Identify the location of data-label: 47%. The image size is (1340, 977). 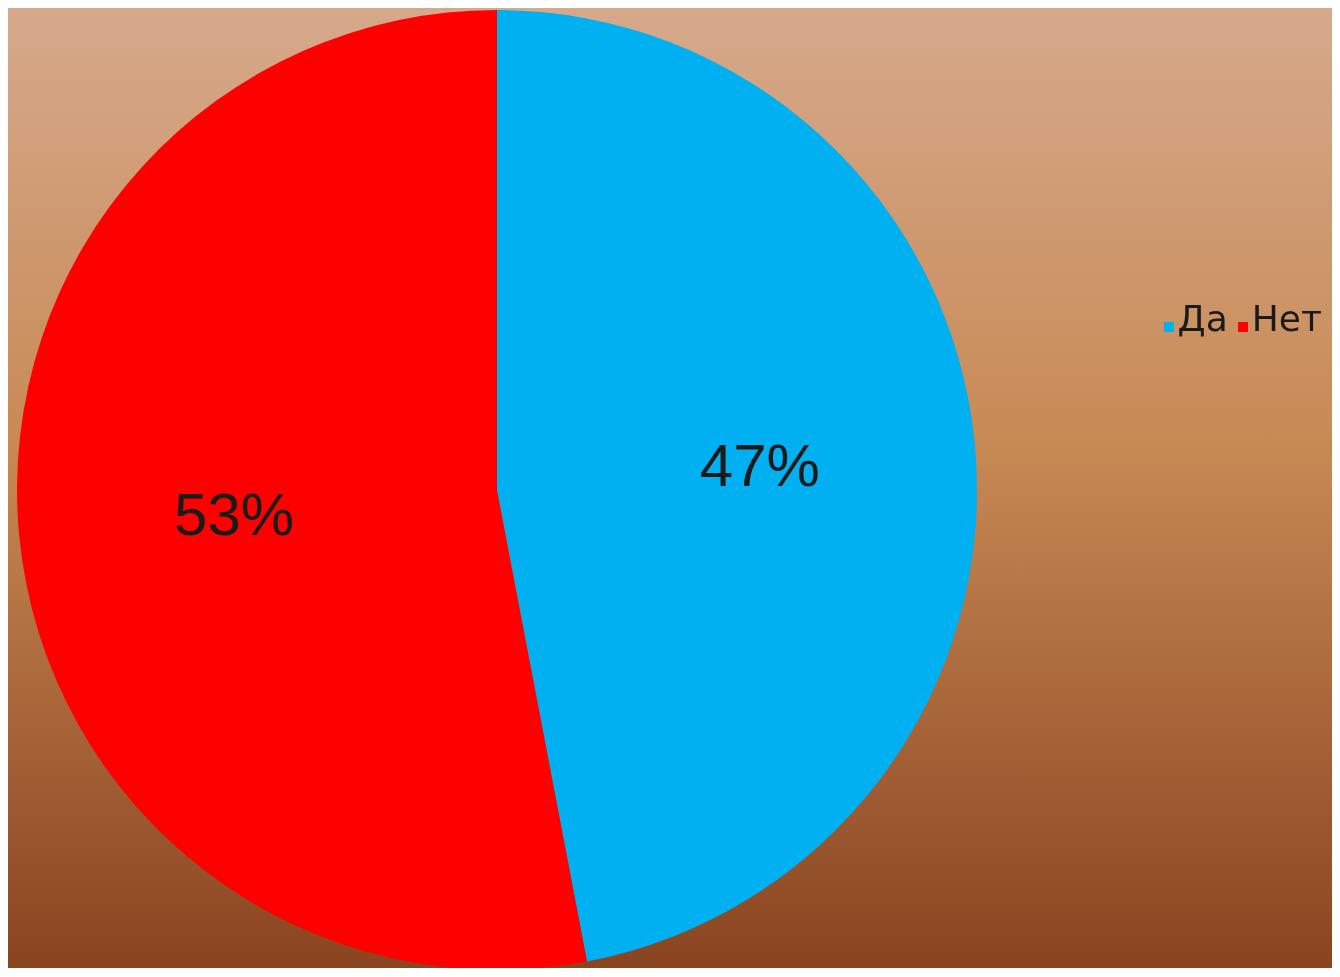
(759, 465).